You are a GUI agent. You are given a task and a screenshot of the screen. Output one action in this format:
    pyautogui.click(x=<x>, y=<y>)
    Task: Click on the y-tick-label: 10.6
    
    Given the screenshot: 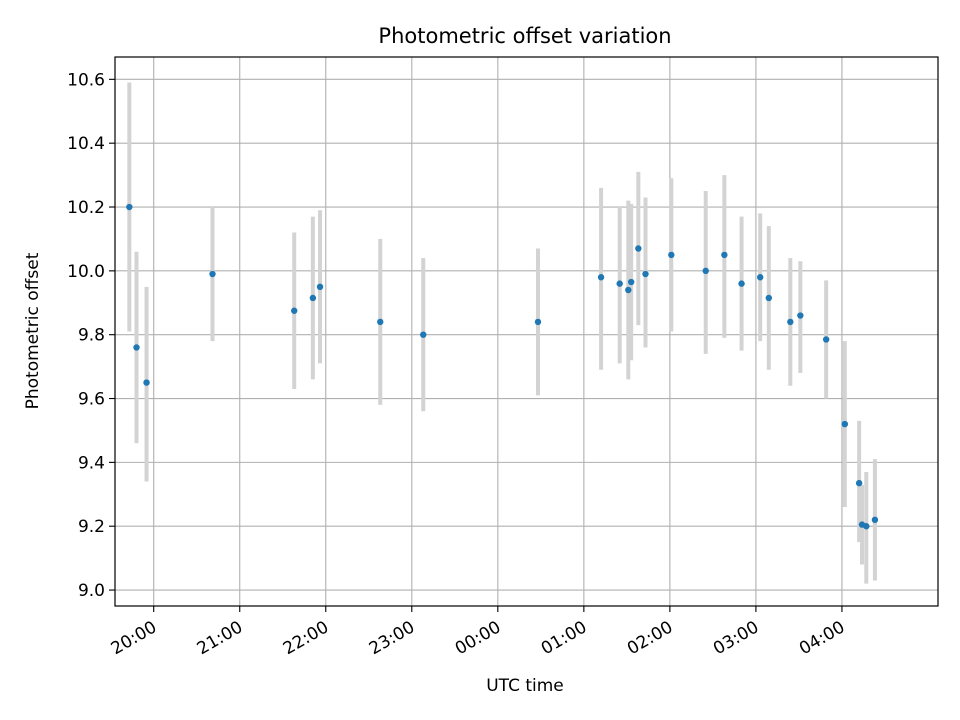 What is the action you would take?
    pyautogui.click(x=86, y=80)
    